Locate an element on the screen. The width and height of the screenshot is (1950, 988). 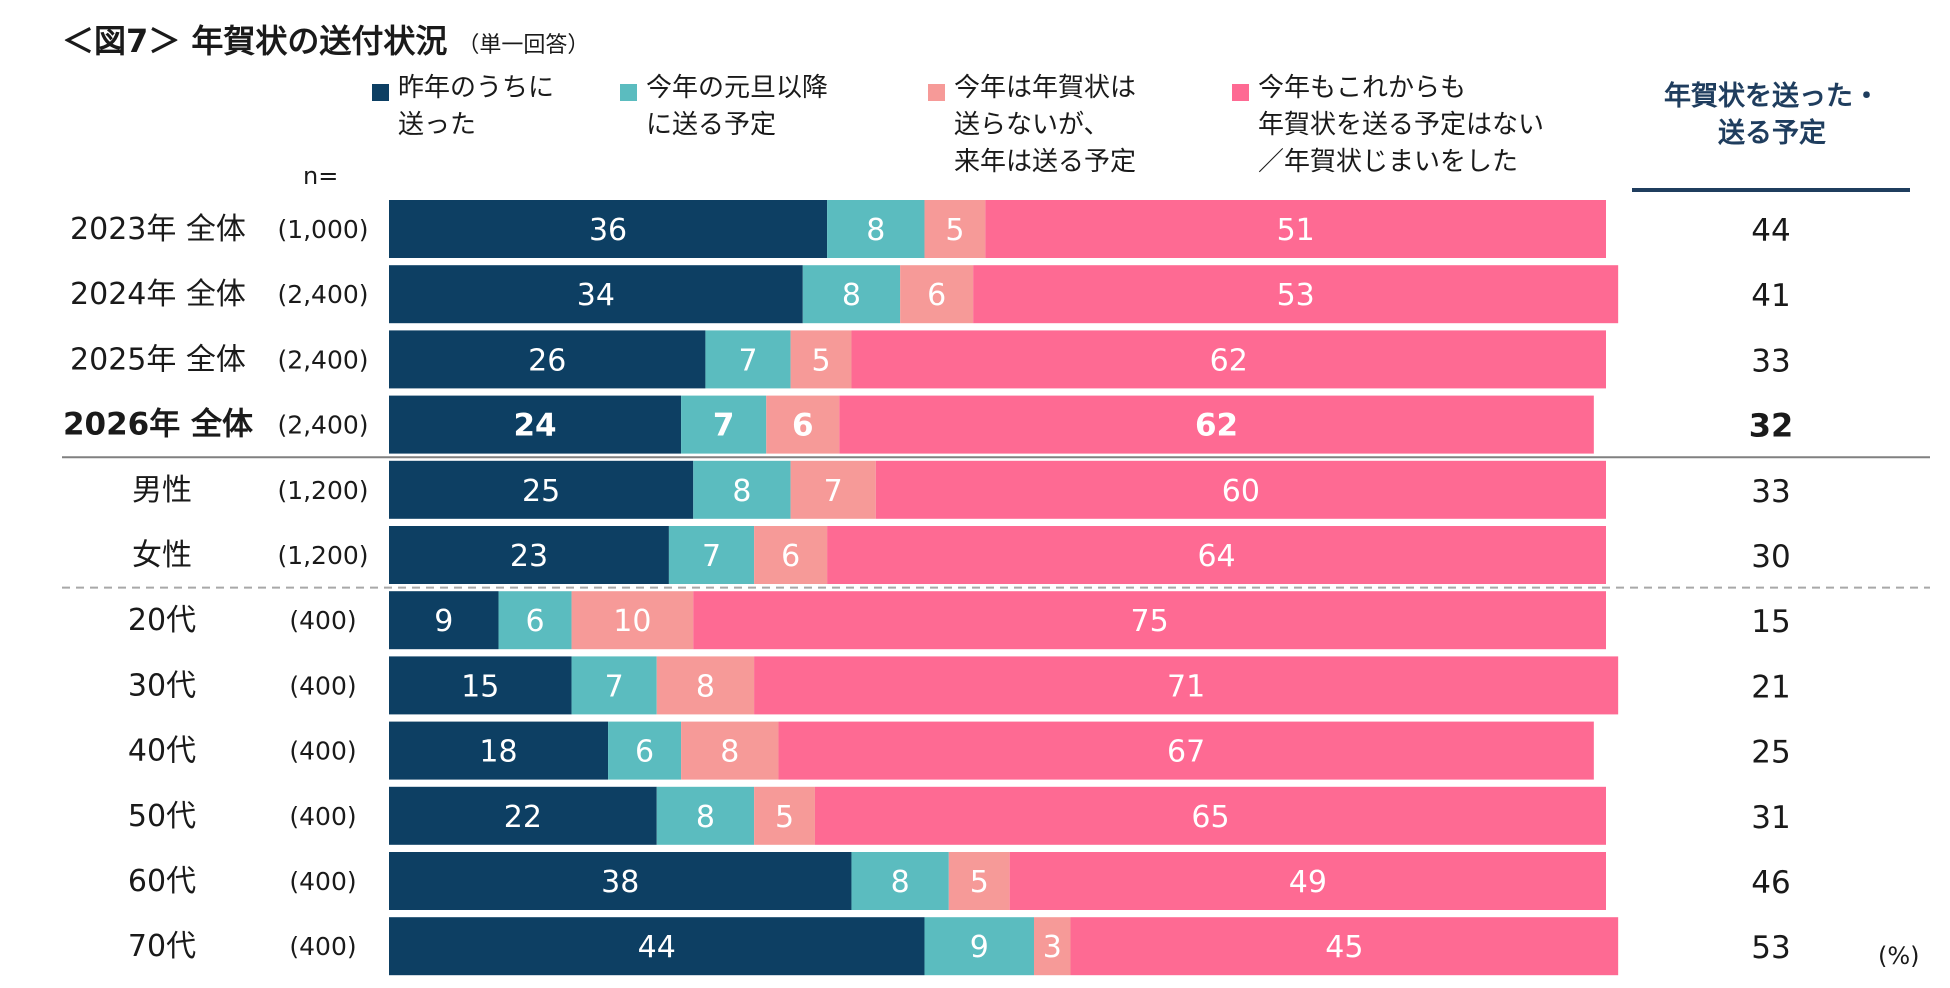
right-column-value: 25 is located at coordinates (1770, 753).